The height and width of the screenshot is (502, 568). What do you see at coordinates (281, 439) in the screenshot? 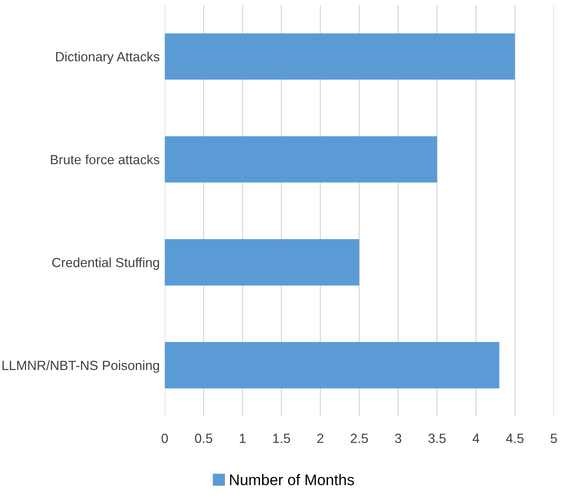
I see `x-tick-label: 1.5` at bounding box center [281, 439].